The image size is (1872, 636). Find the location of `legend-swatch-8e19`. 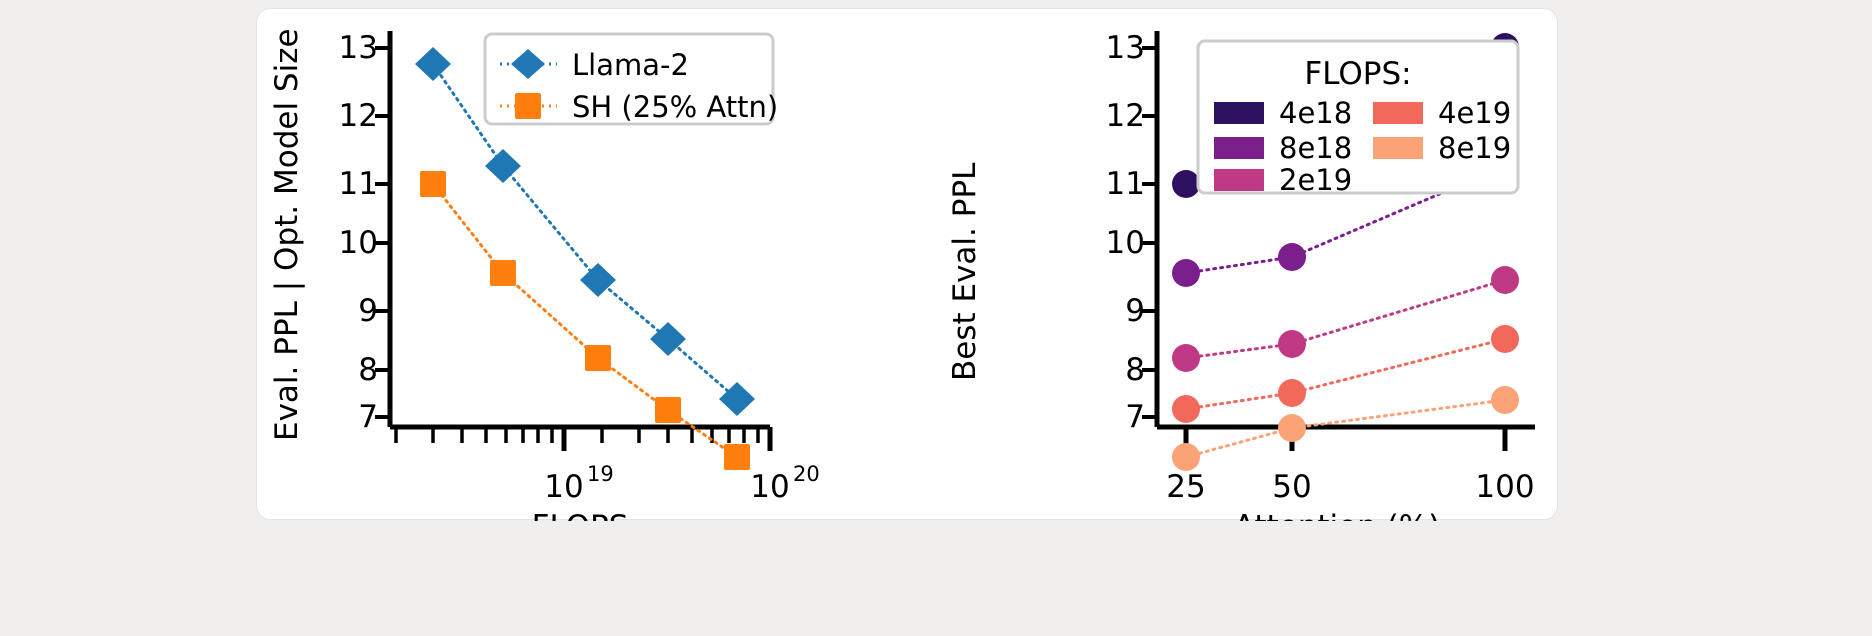

legend-swatch-8e19 is located at coordinates (1398, 148).